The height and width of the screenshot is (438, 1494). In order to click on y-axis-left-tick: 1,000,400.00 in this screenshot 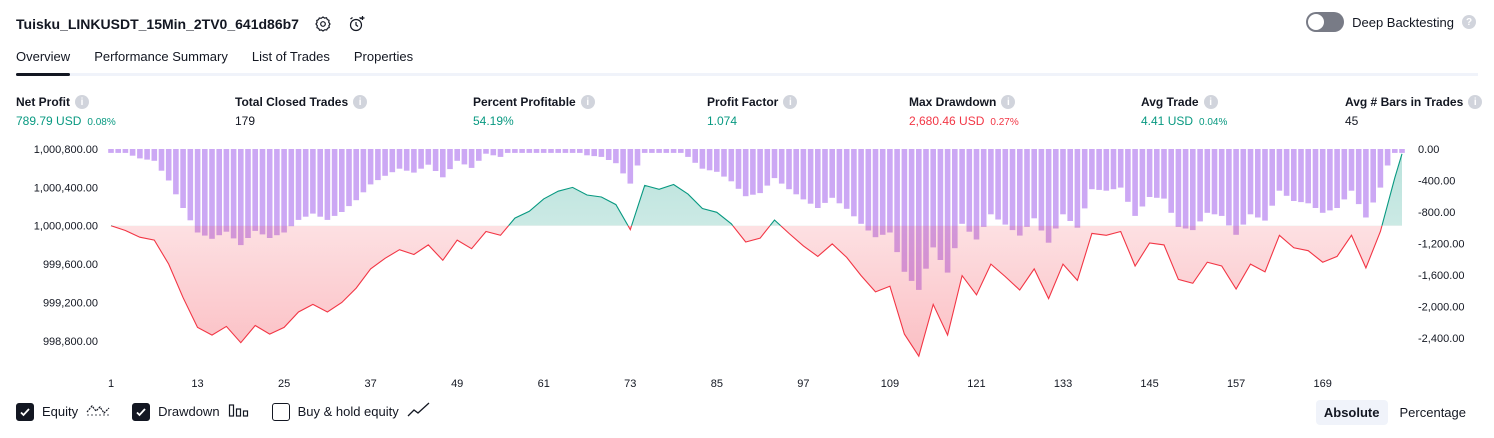, I will do `click(66, 188)`.